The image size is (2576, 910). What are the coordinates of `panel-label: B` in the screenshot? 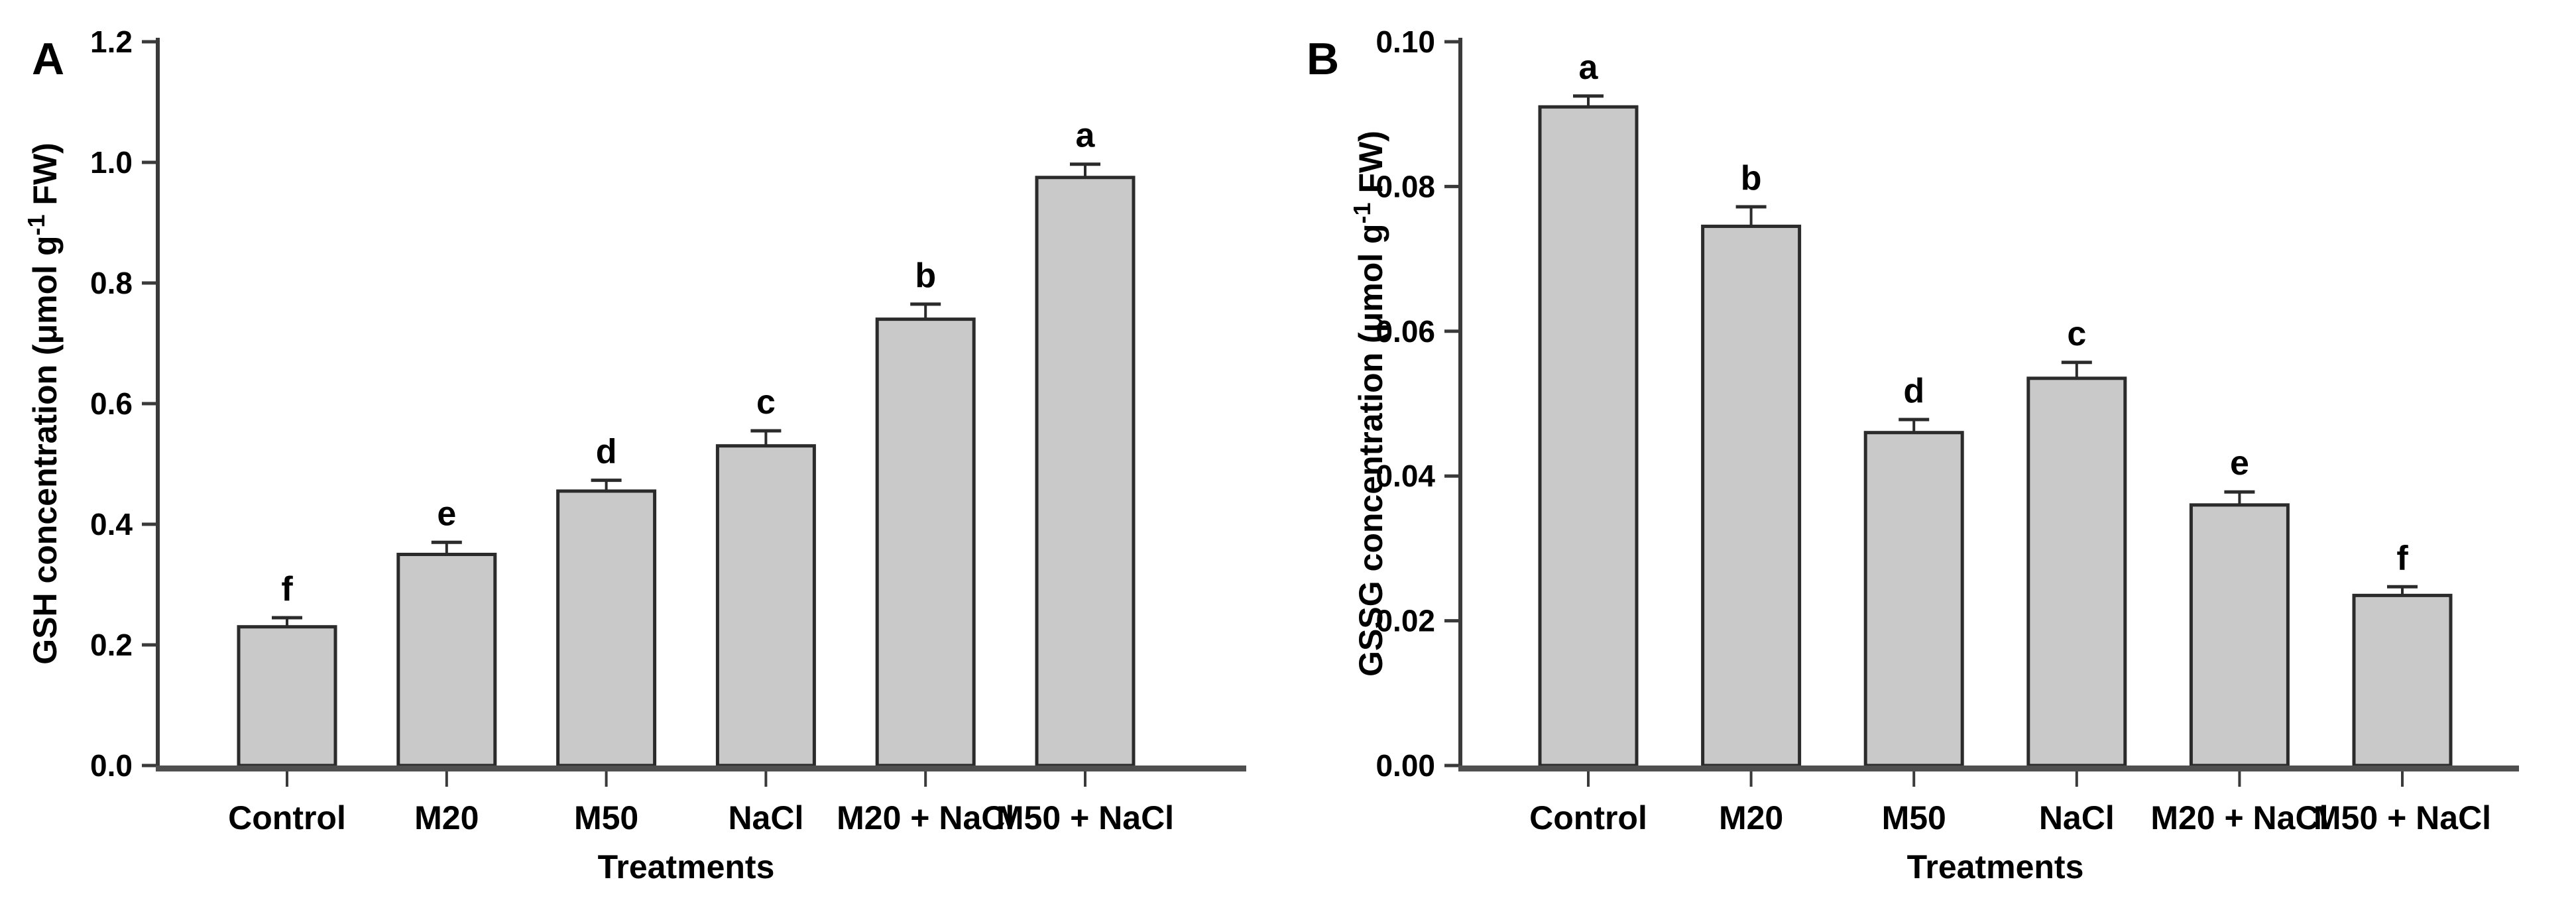 It's located at (1323, 59).